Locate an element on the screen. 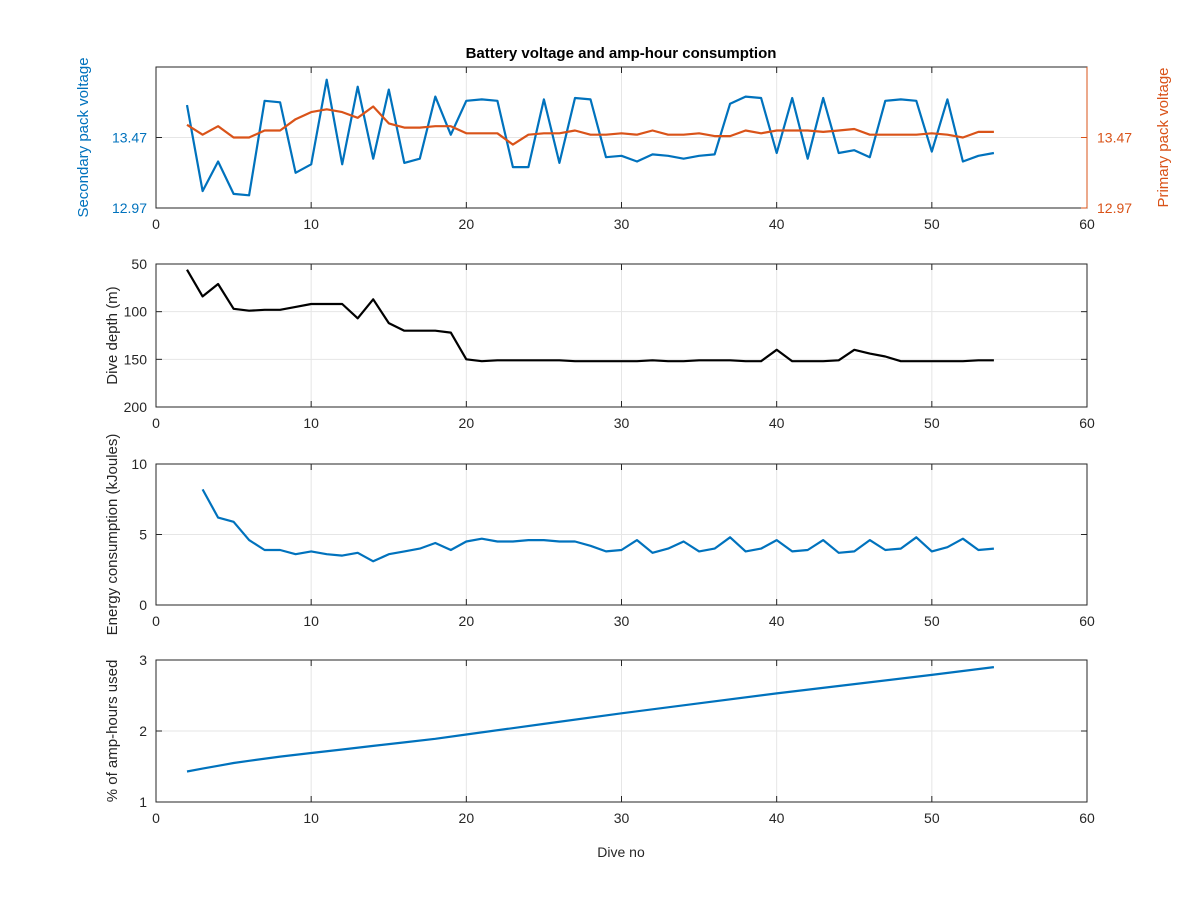  y-tick-label: 1 is located at coordinates (143, 802).